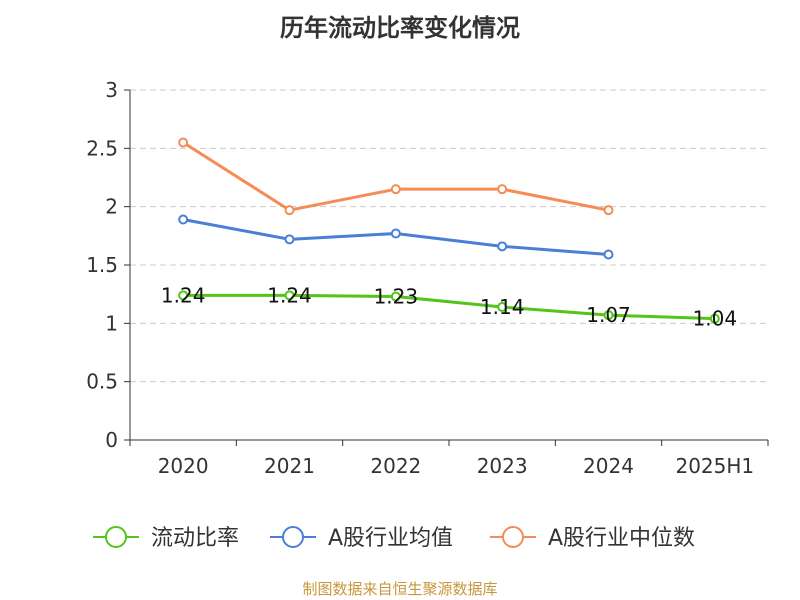  I want to click on y-tick-label: 1.5, so click(102, 265).